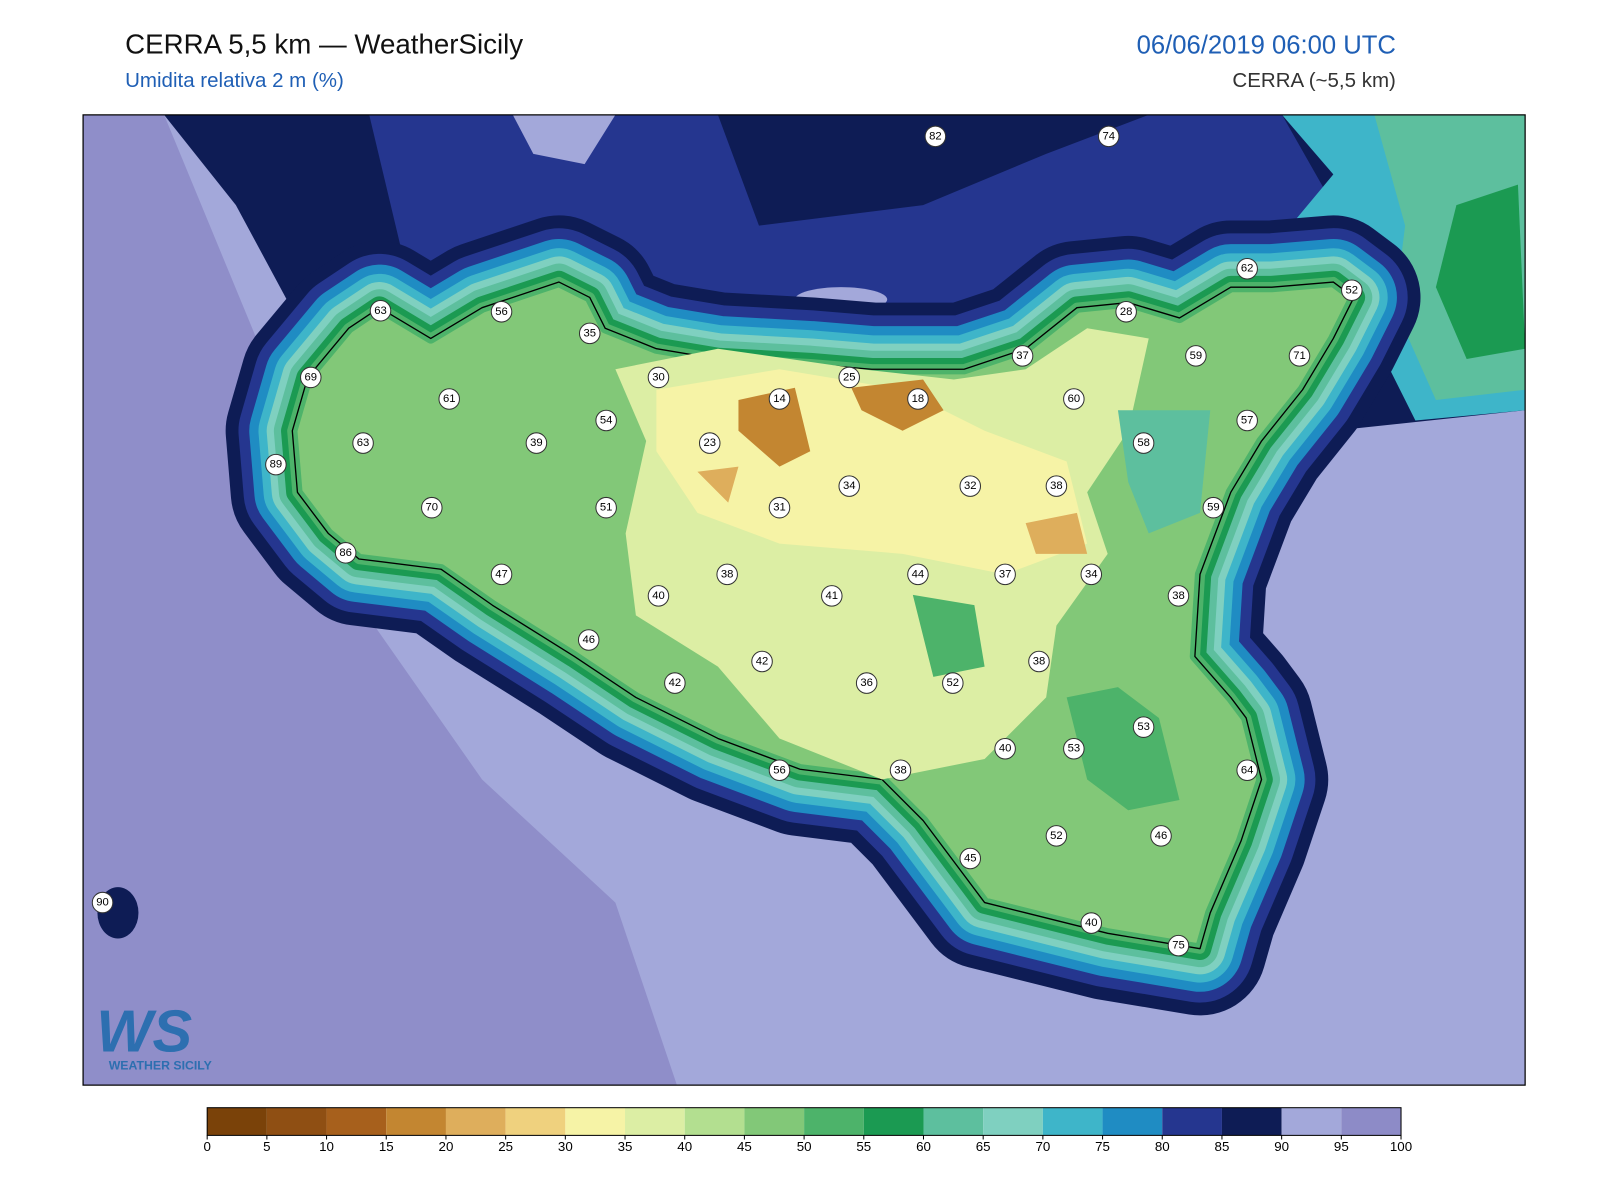  I want to click on subtitle: Umidita relativa 2 m (%), so click(234, 80).